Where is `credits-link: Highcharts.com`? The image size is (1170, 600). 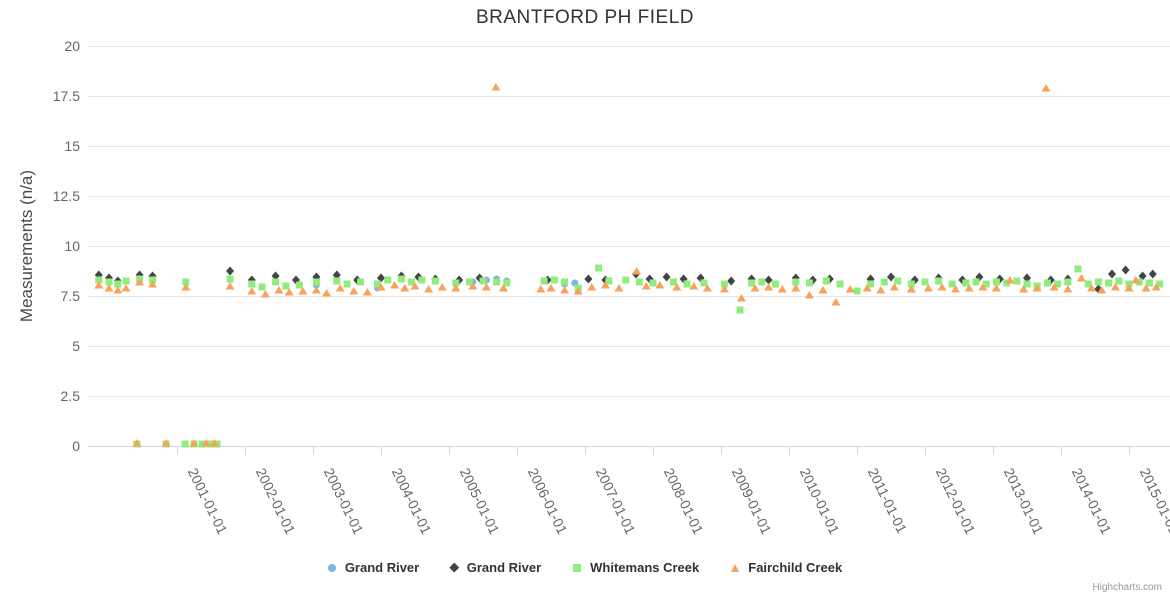
credits-link: Highcharts.com is located at coordinates (1127, 587).